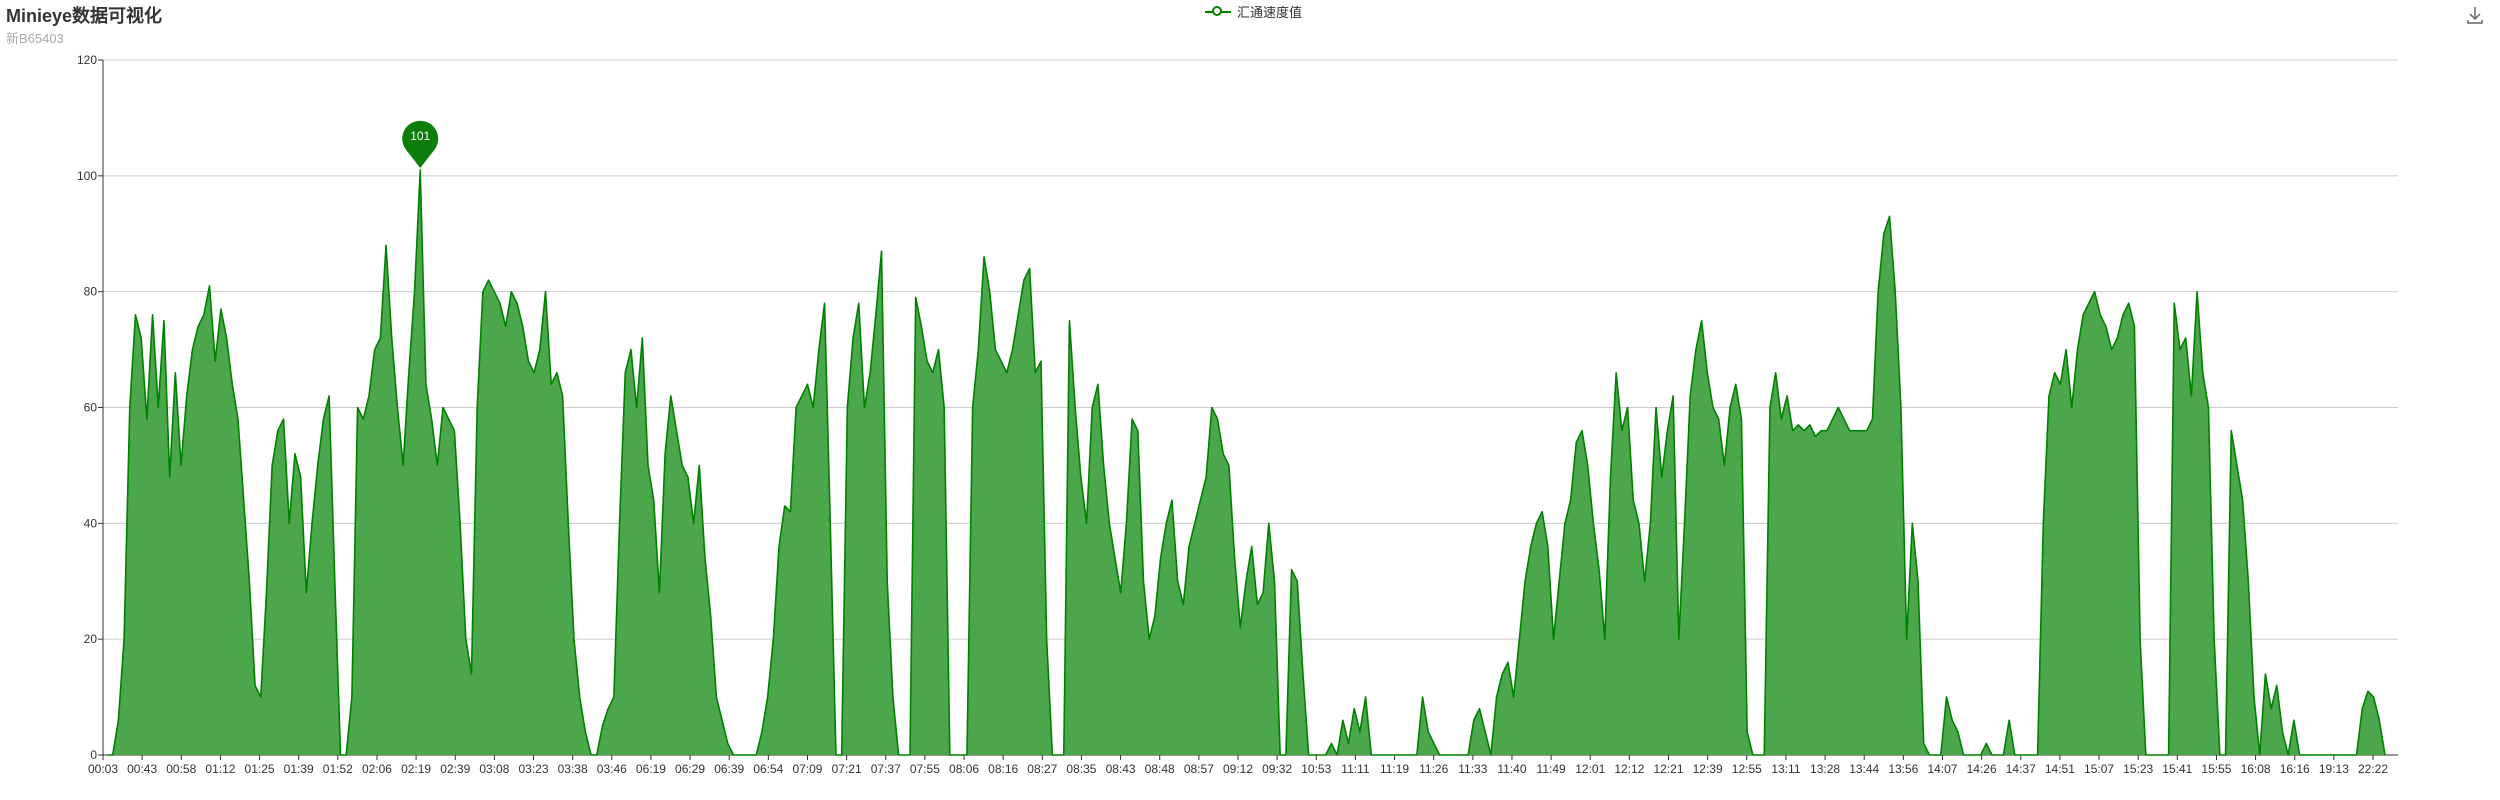 This screenshot has width=2500, height=800. I want to click on x-tick-label: 11:49, so click(1551, 769).